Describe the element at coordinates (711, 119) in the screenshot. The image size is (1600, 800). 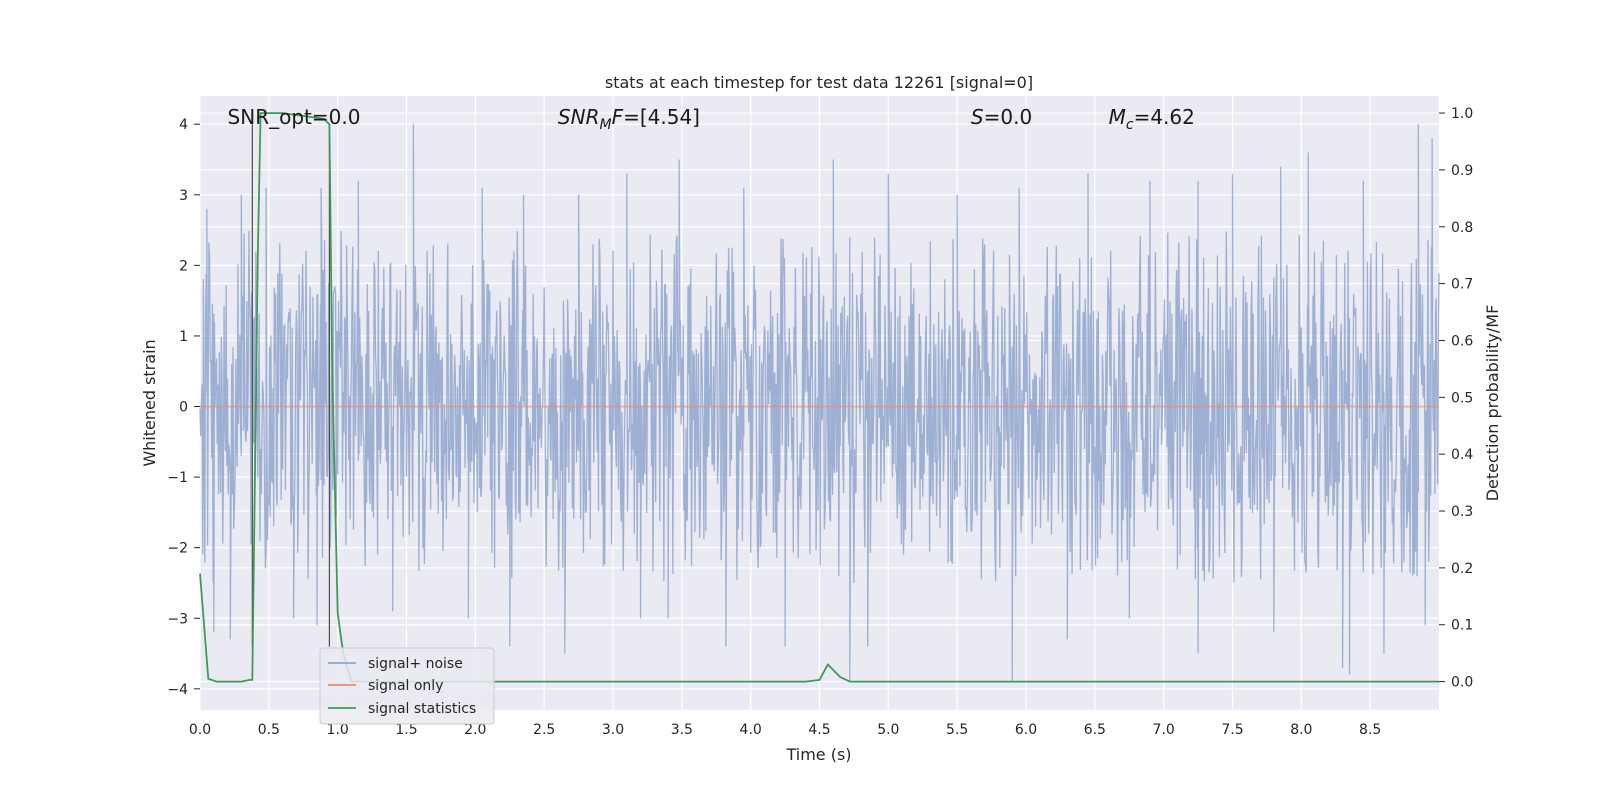
I see `annotations: SNR_opt=0.0 SNRMF=[4.54] S=0.0 Mc=4.62` at that location.